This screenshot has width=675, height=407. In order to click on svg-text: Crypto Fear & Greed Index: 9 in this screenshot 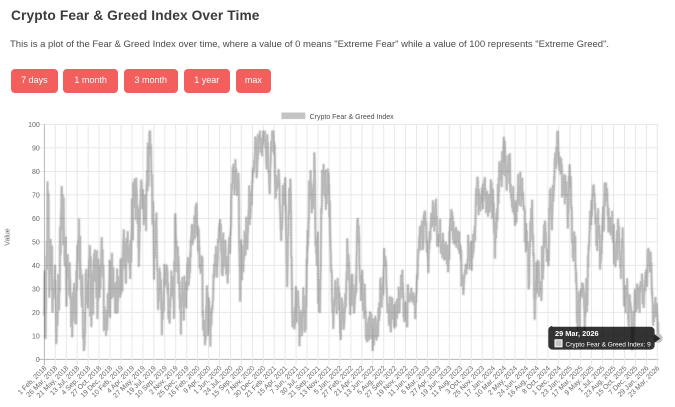, I will do `click(609, 344)`.